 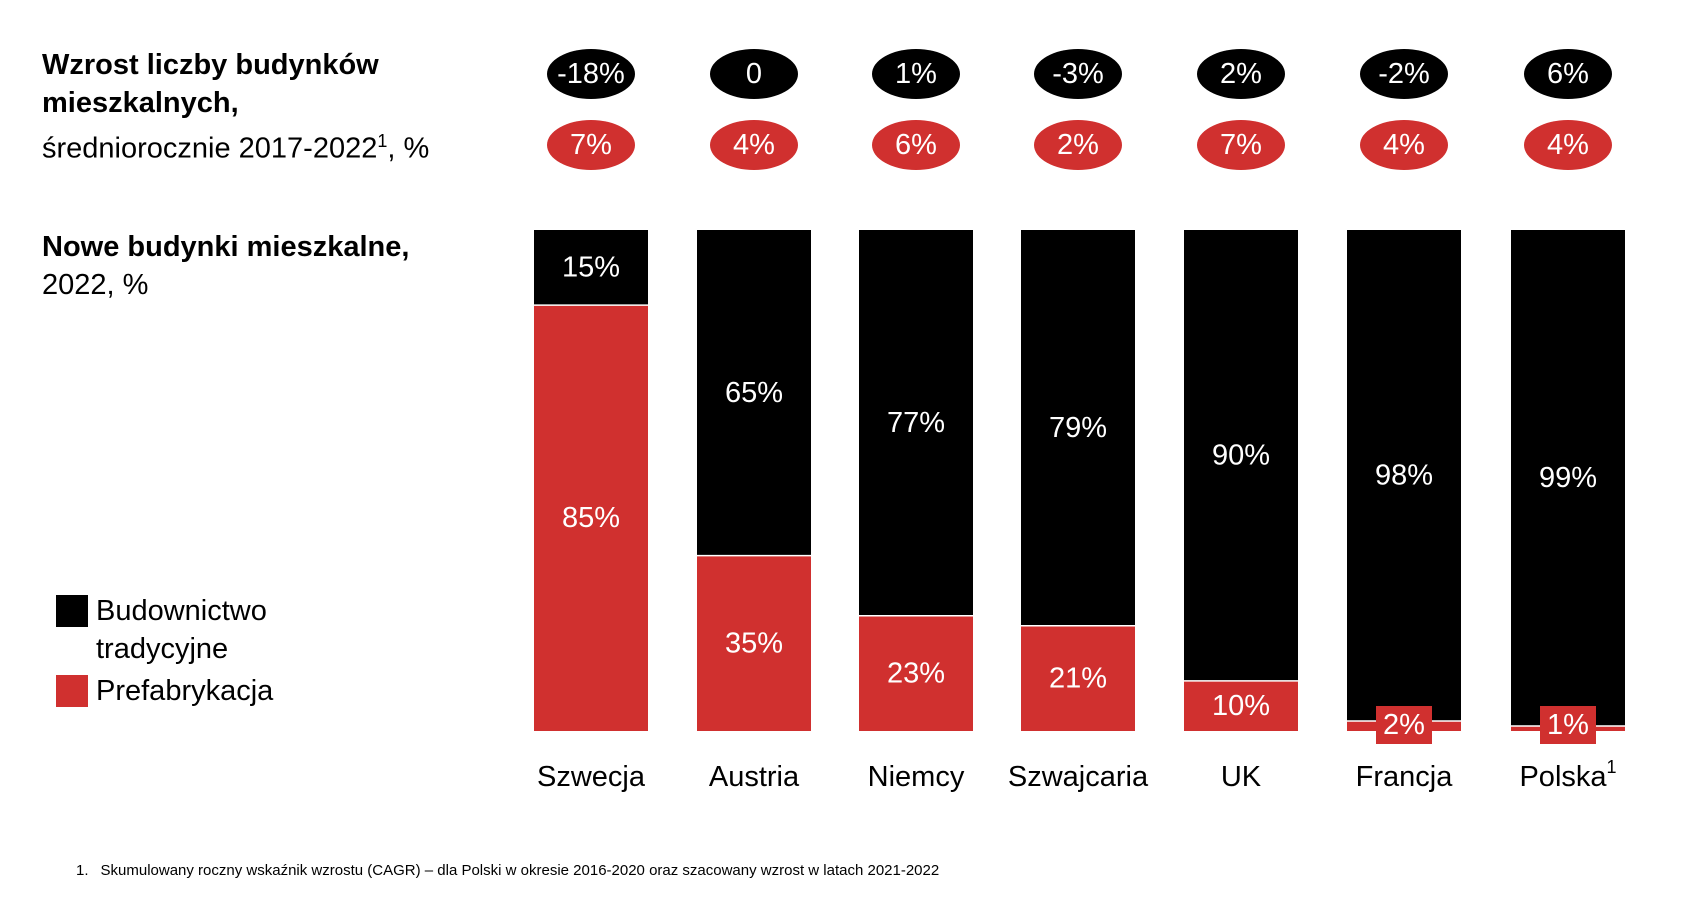 What do you see at coordinates (210, 84) in the screenshot?
I see `growth-title-bold: Wzrost liczby budynków mieszkalnych,` at bounding box center [210, 84].